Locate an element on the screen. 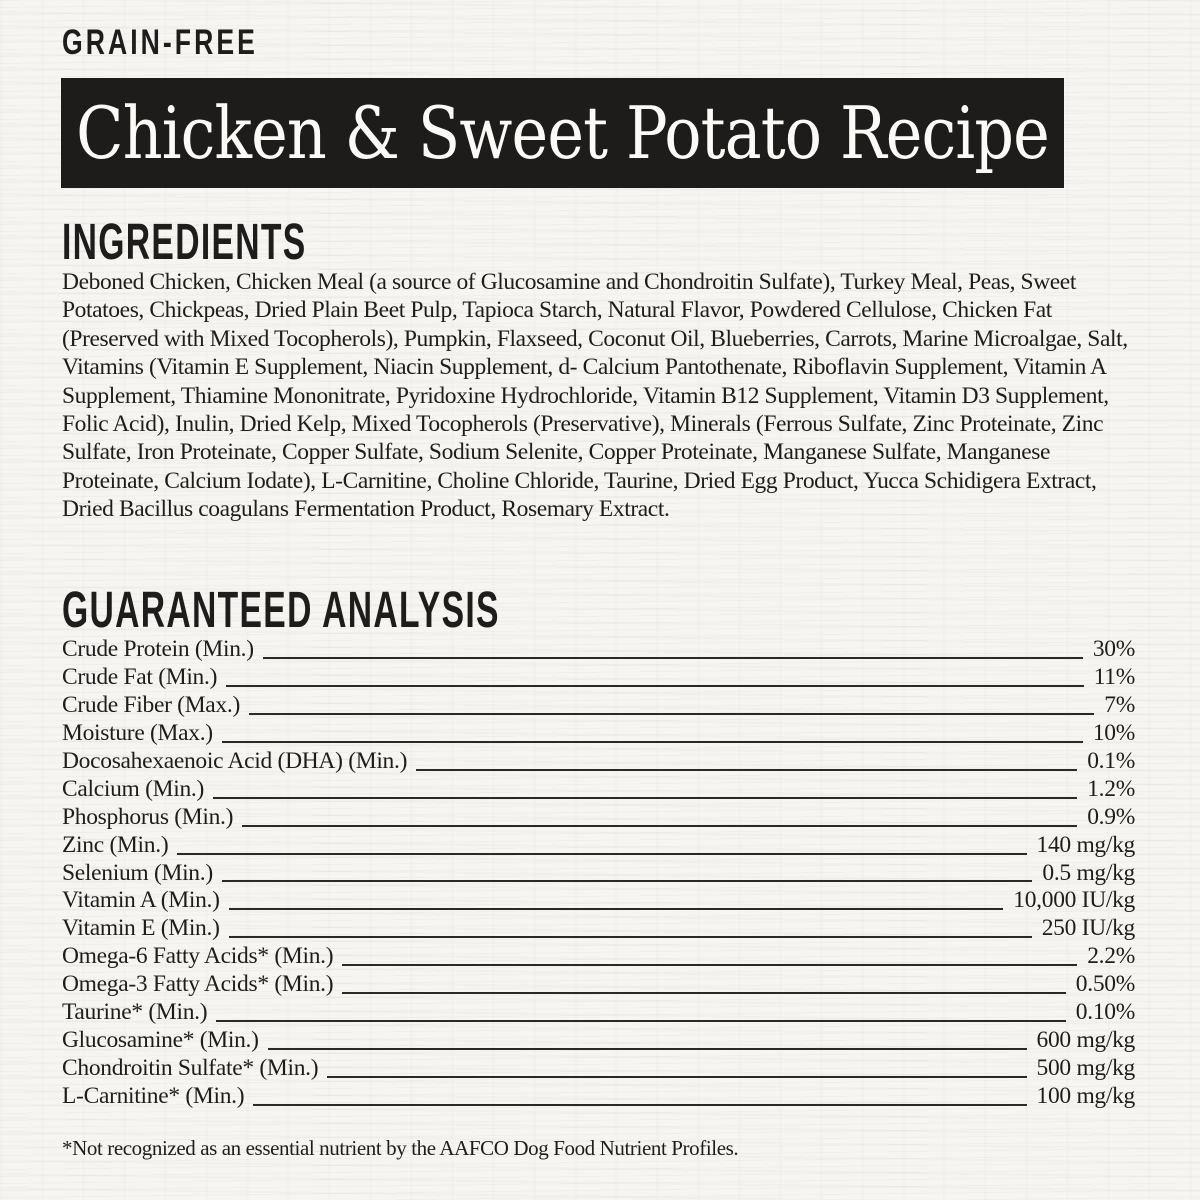  nutrient-value: 30% is located at coordinates (1113, 649).